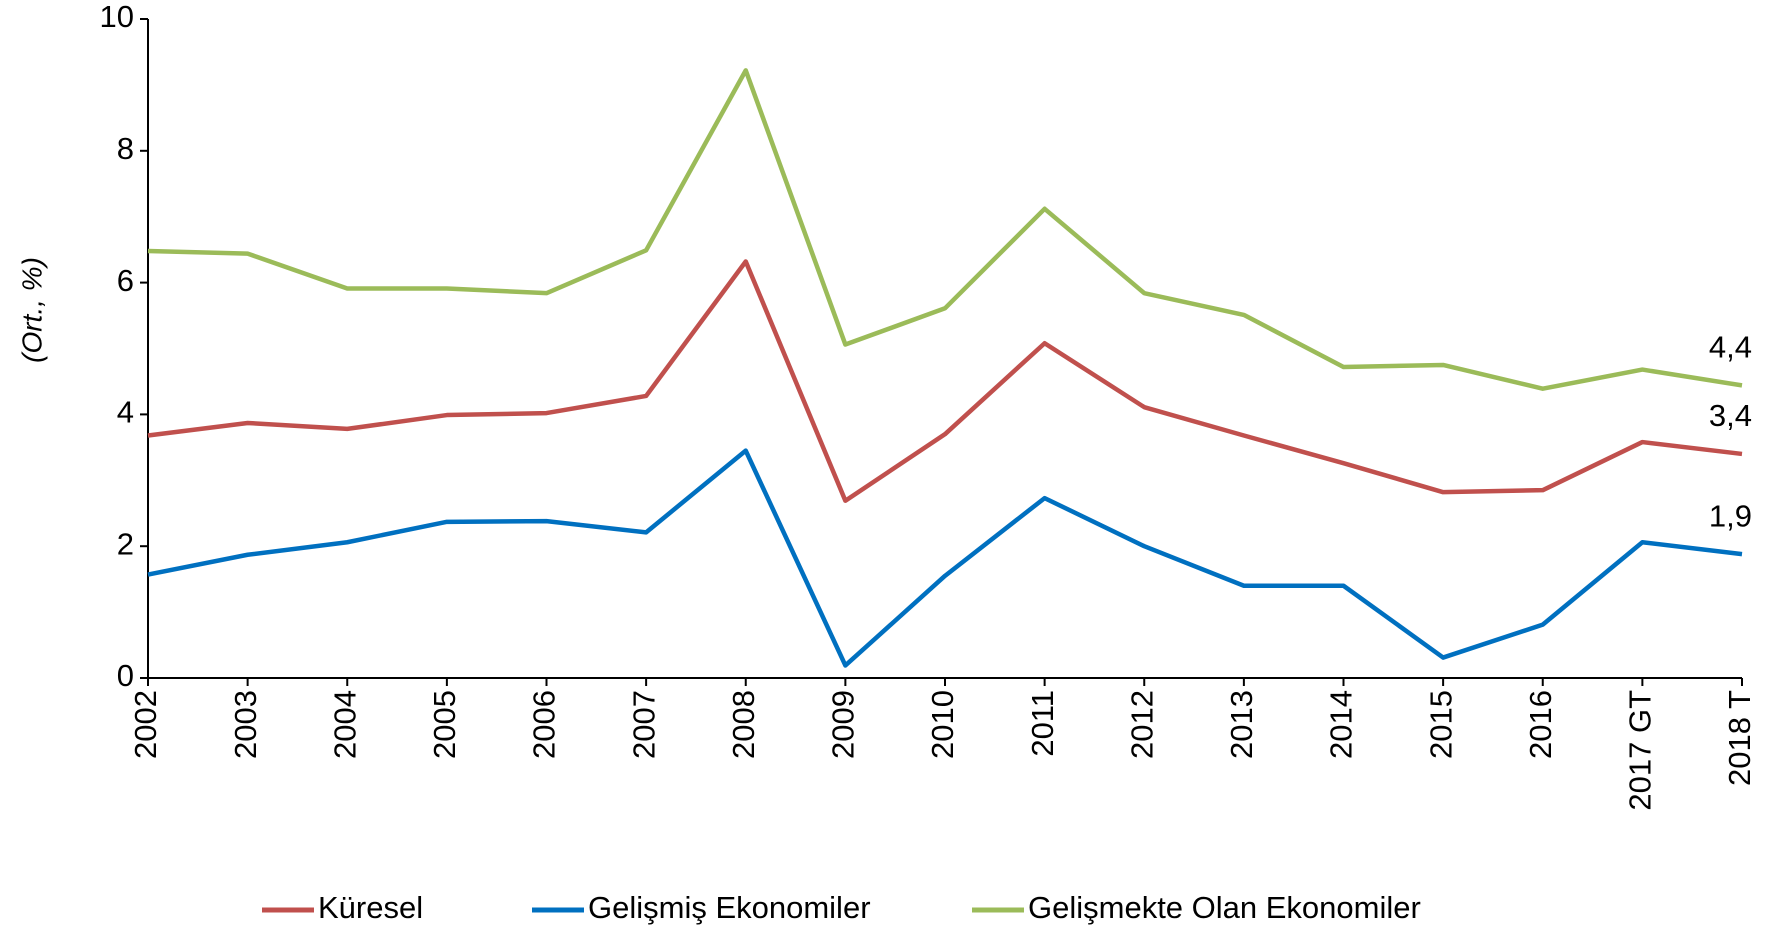  I want to click on x-tick-label: 2015, so click(1440, 724).